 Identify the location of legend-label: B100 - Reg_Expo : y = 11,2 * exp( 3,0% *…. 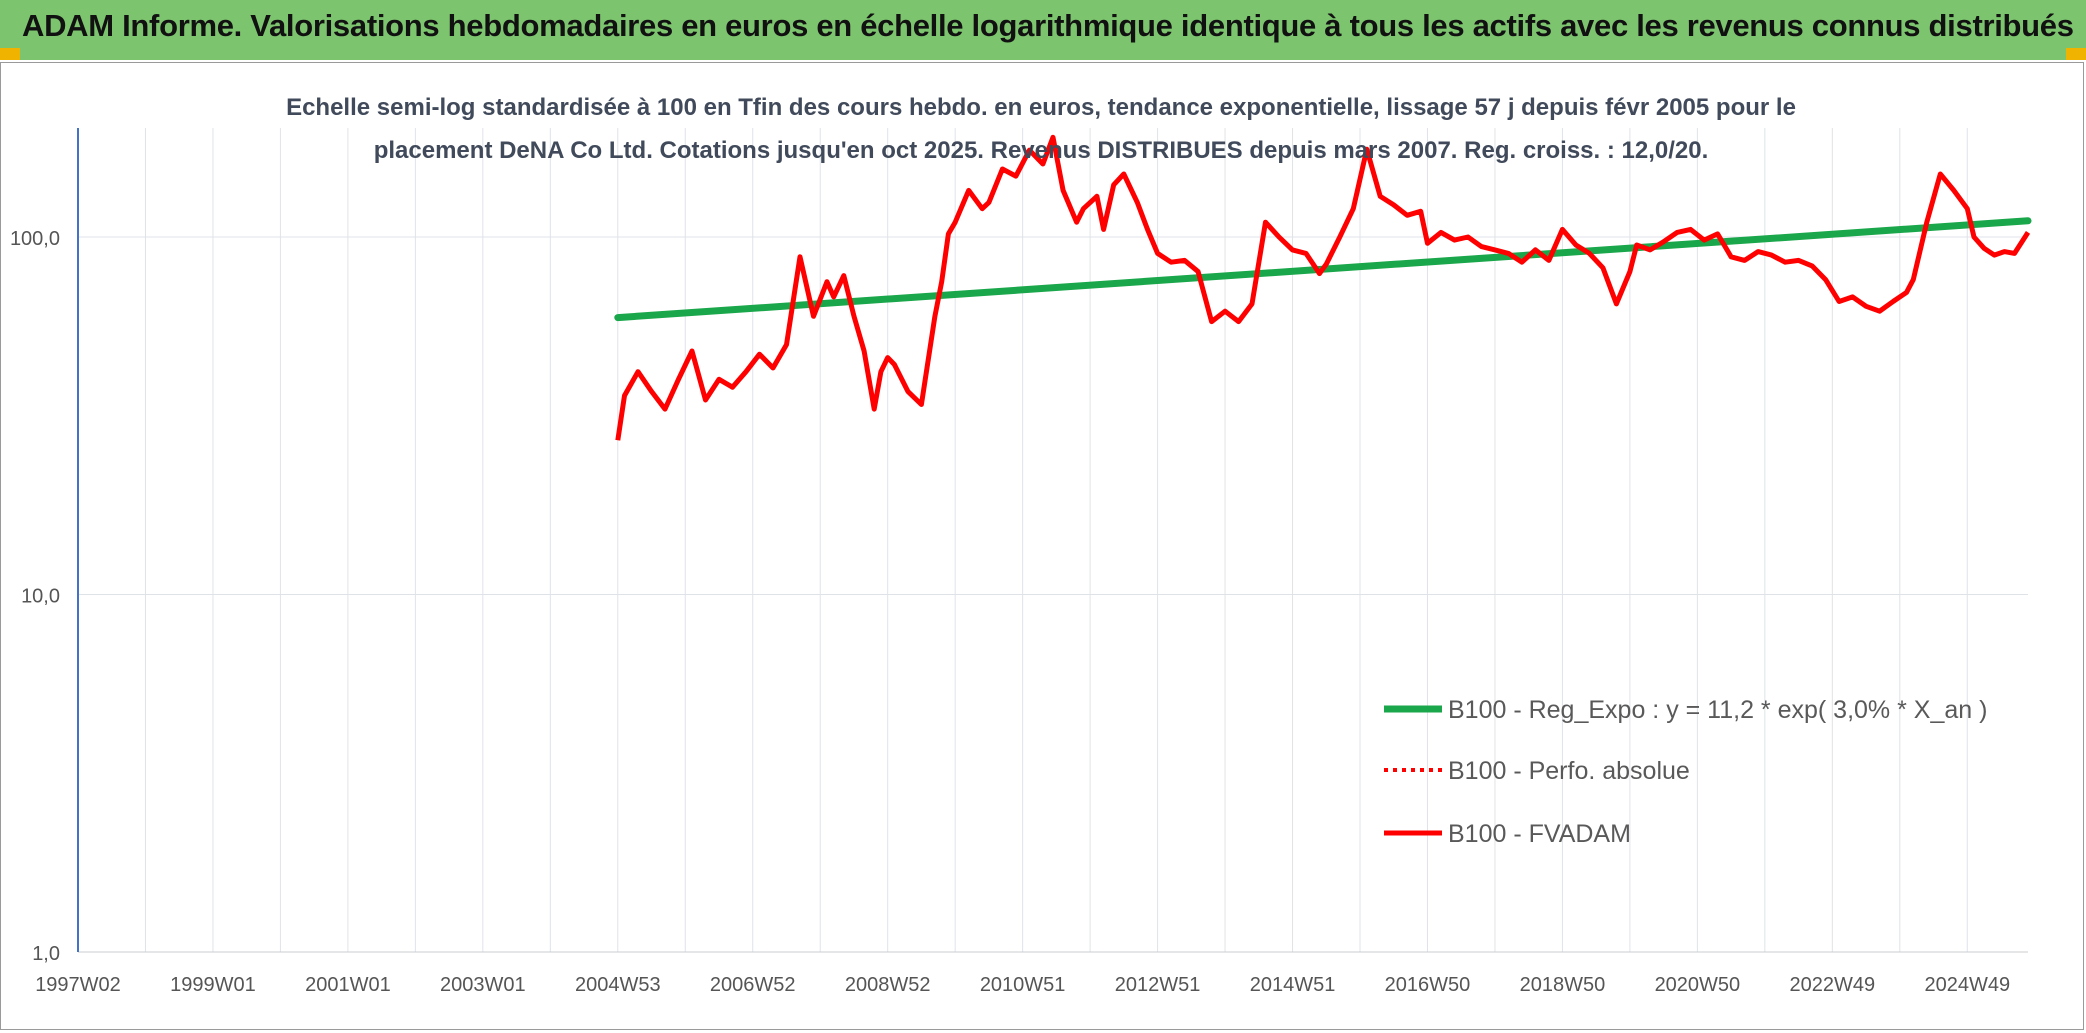
(1717, 710).